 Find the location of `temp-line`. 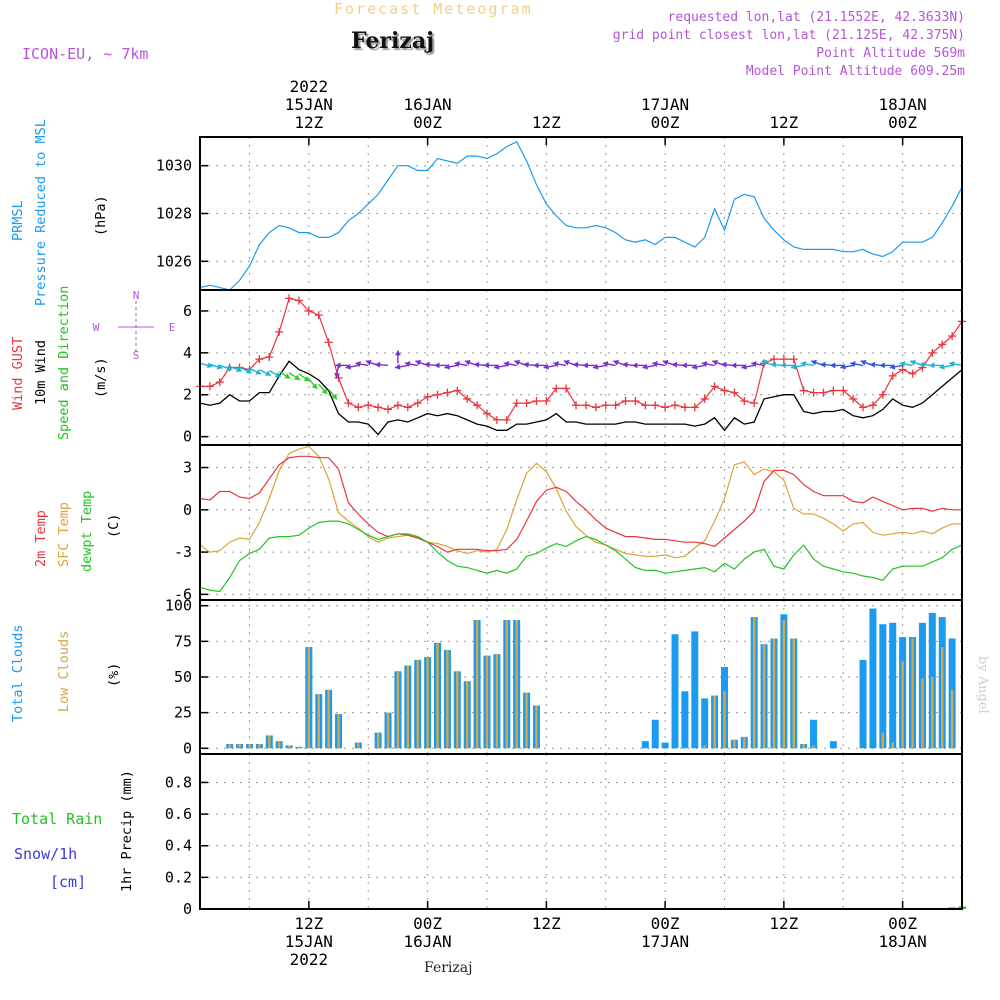

temp-line is located at coordinates (580, 504).